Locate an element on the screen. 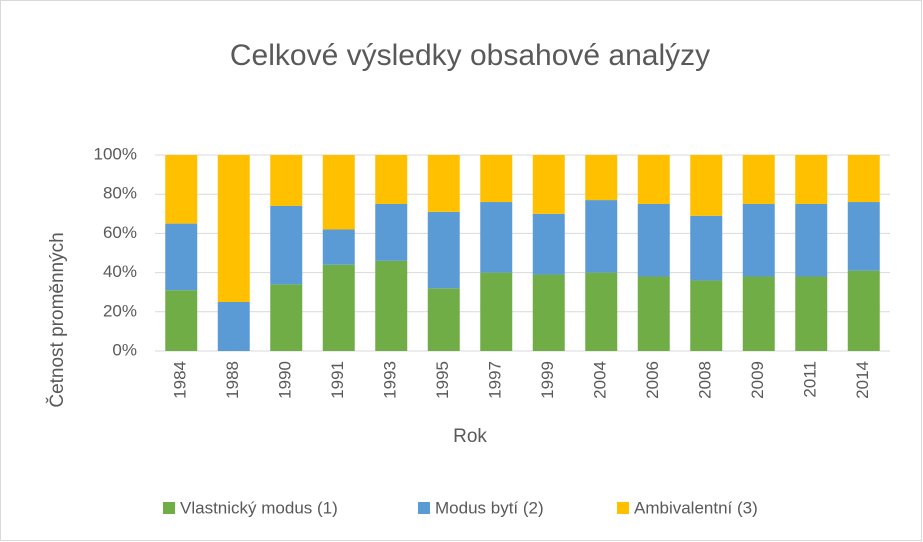  chart-title: Celkové výsledky obsahové analýzy is located at coordinates (470, 55).